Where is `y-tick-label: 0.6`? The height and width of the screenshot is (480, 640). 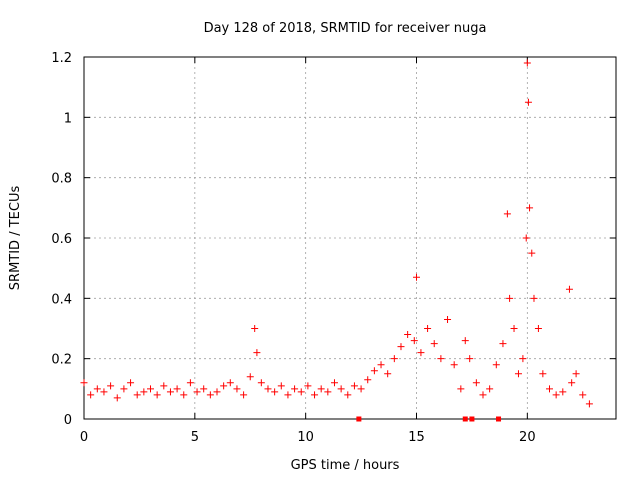
y-tick-label: 0.6 is located at coordinates (61, 239).